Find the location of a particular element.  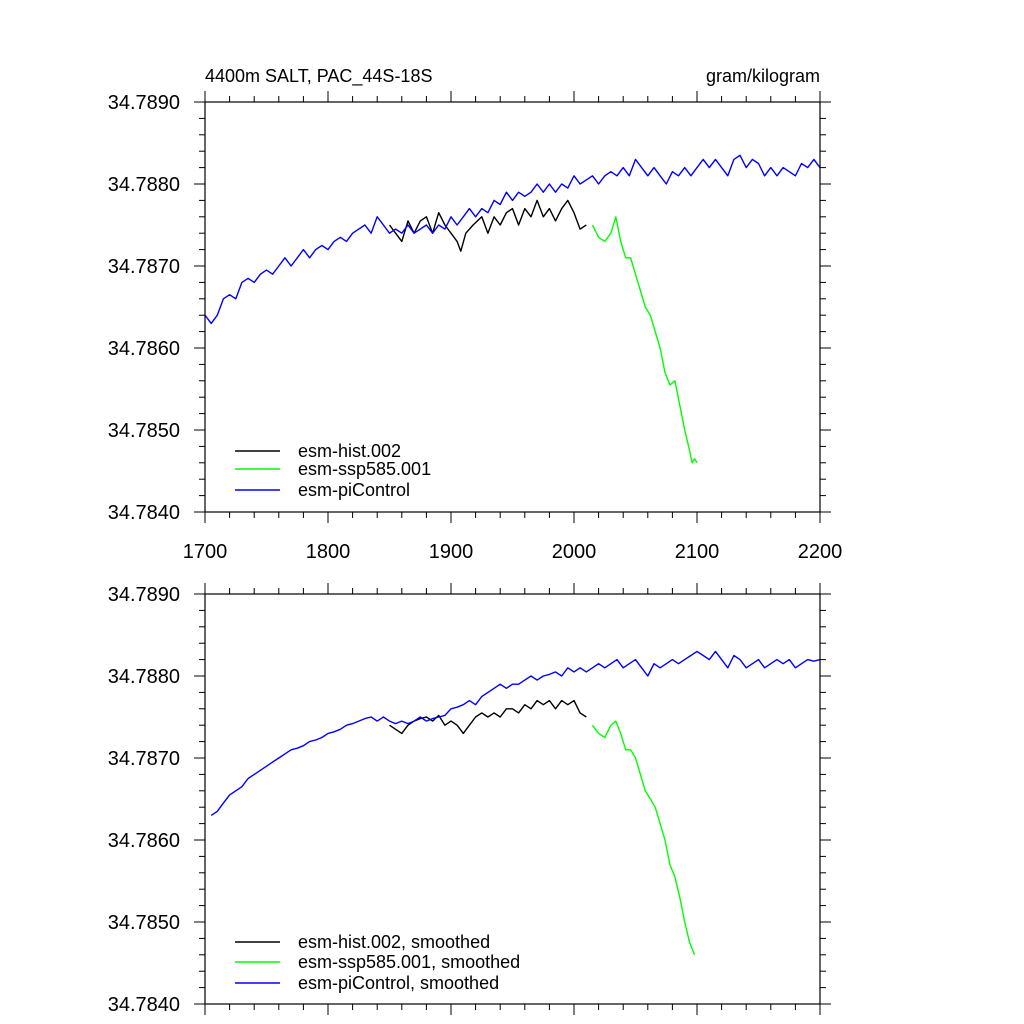

legend-label: esm-hist.002 is located at coordinates (349, 451).